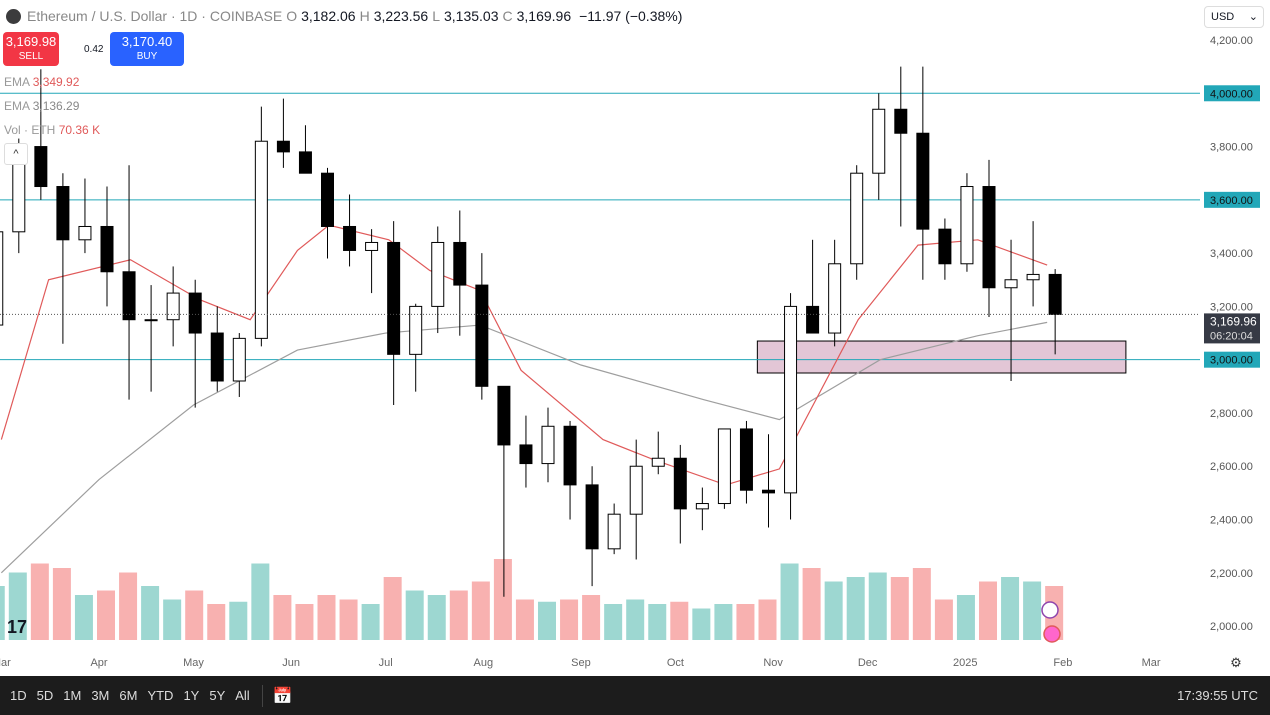  Describe the element at coordinates (291, 663) in the screenshot. I see `x-tick-label: Jun` at that location.